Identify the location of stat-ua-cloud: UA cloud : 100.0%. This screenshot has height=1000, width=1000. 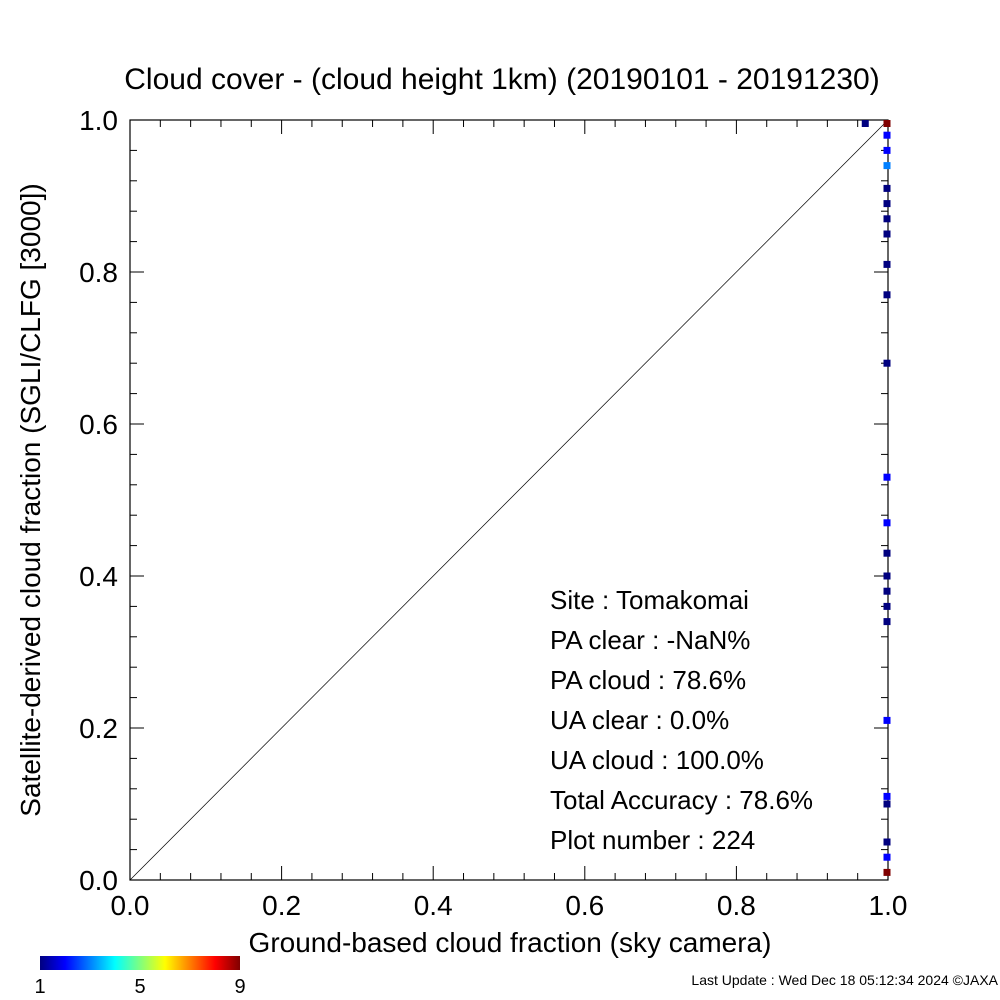
(657, 760).